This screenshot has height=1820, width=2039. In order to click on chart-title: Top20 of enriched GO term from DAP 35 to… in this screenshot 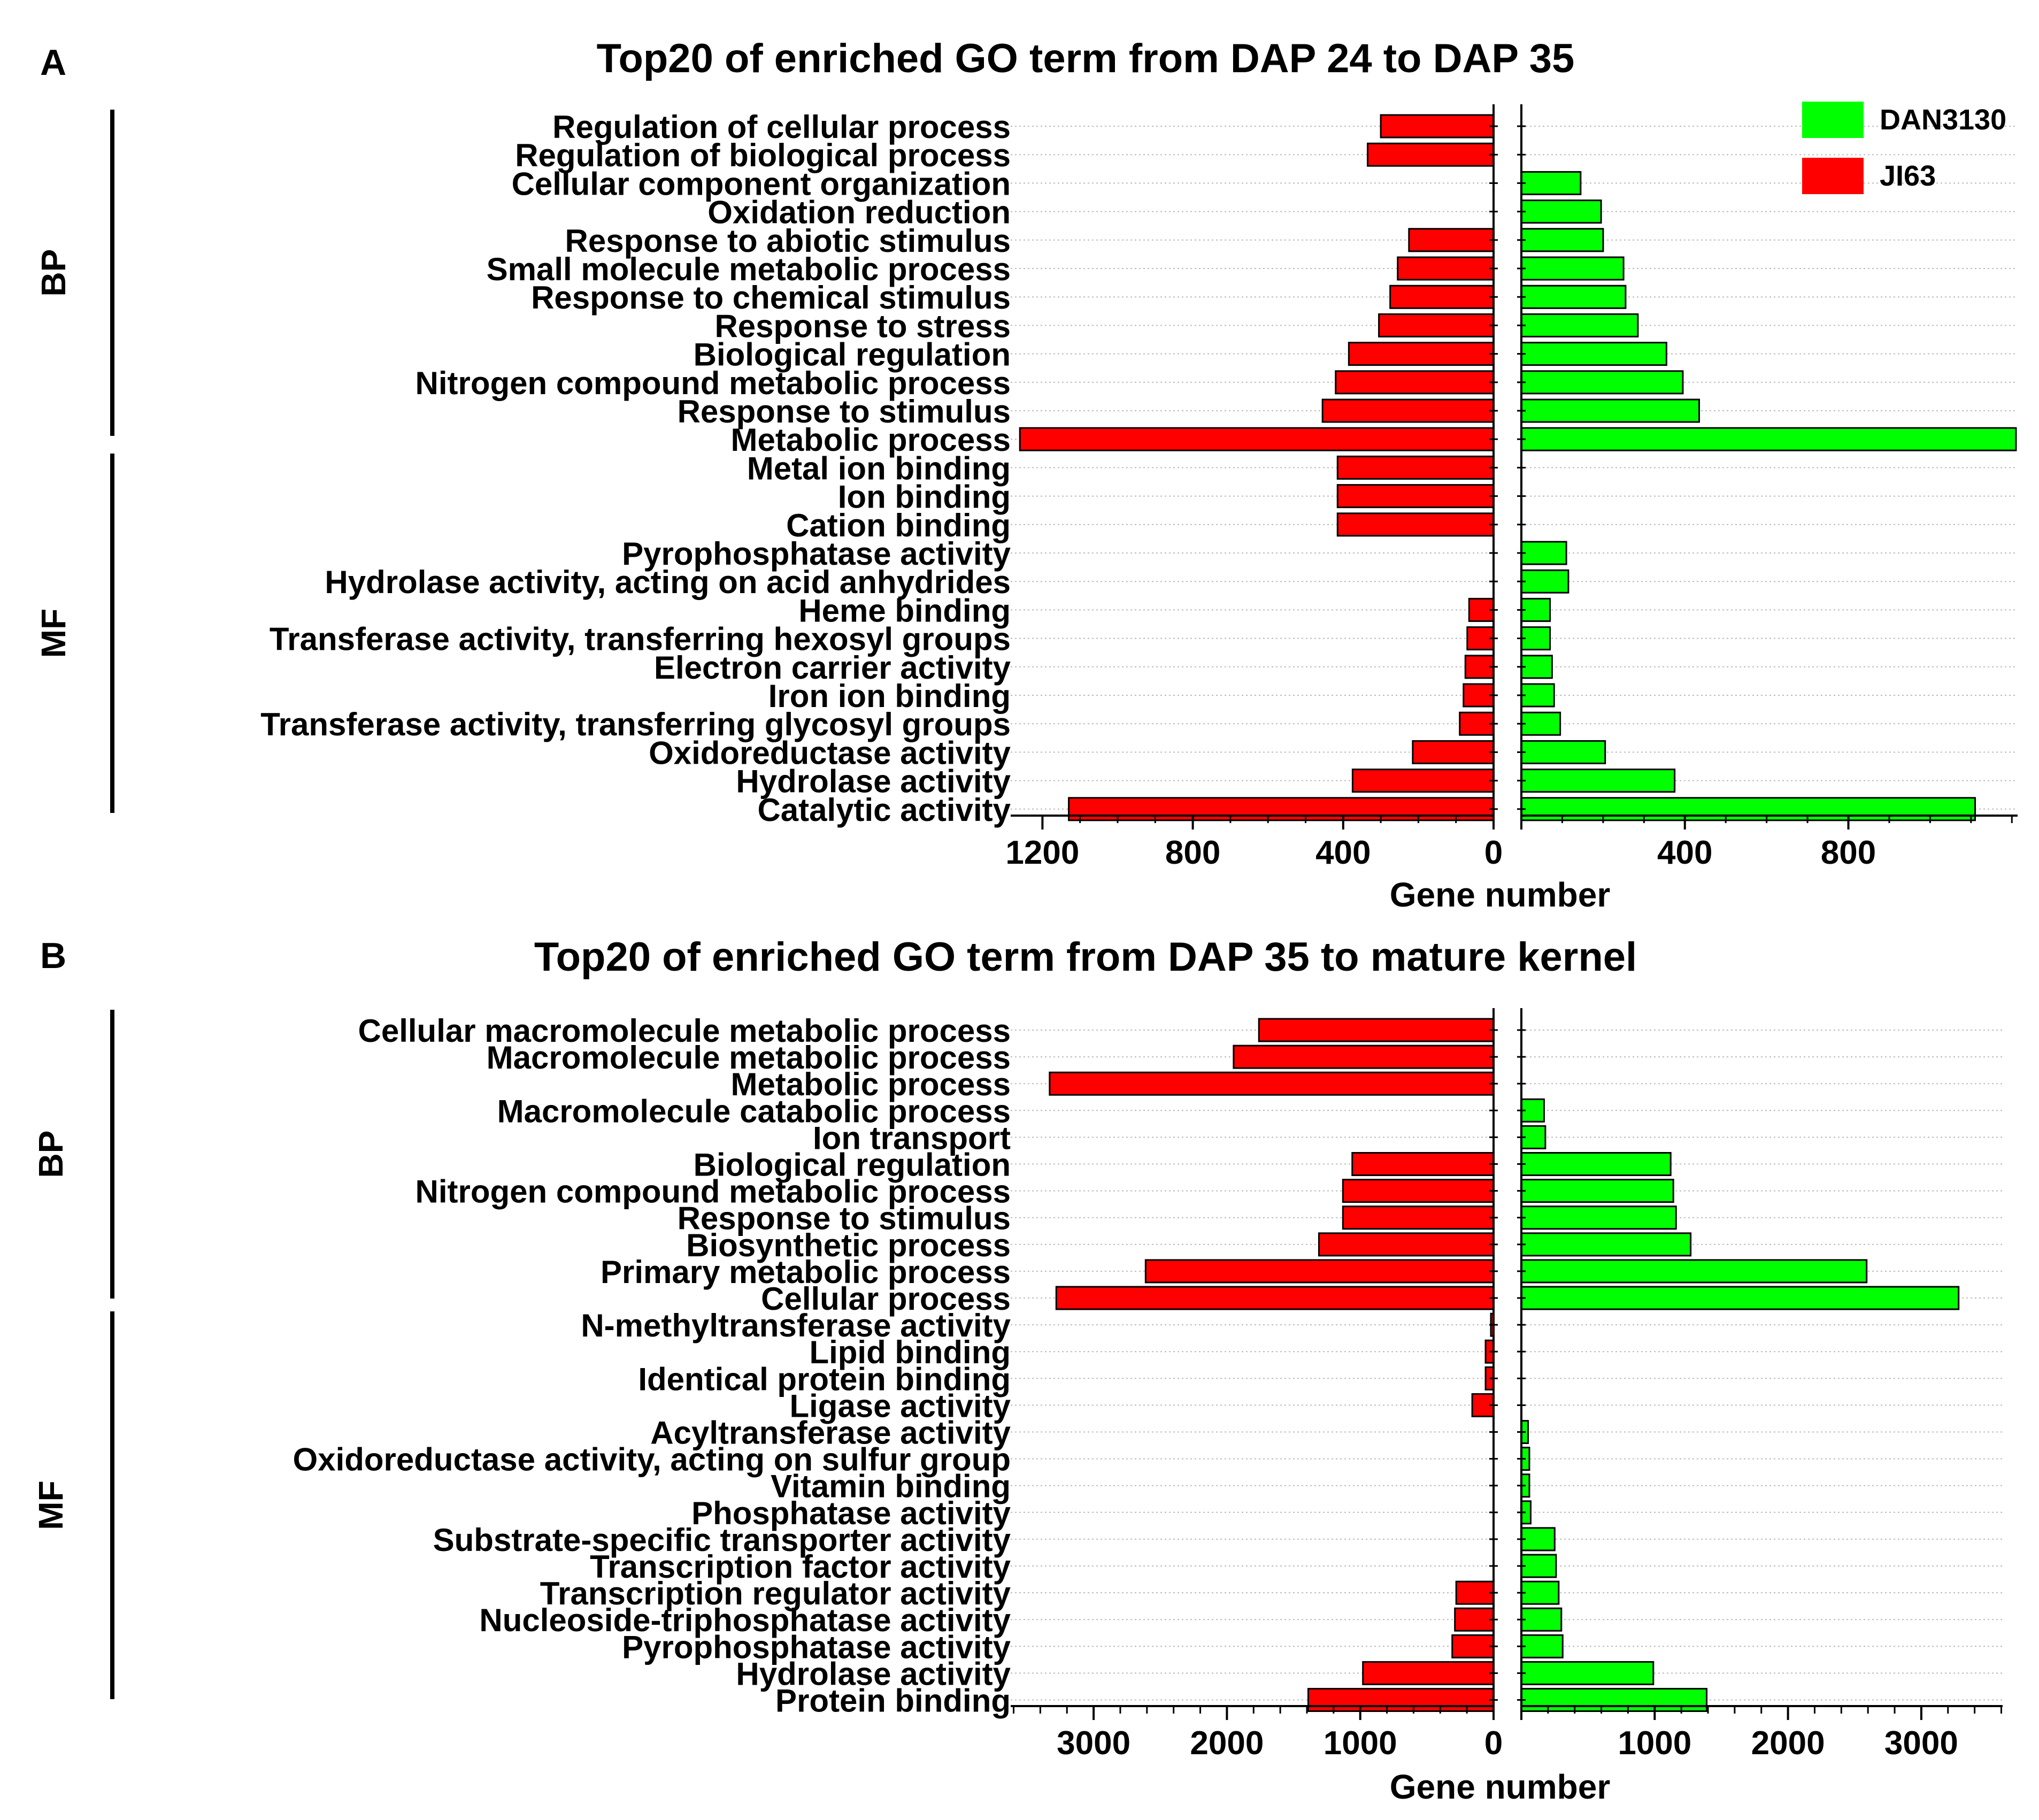, I will do `click(1085, 957)`.